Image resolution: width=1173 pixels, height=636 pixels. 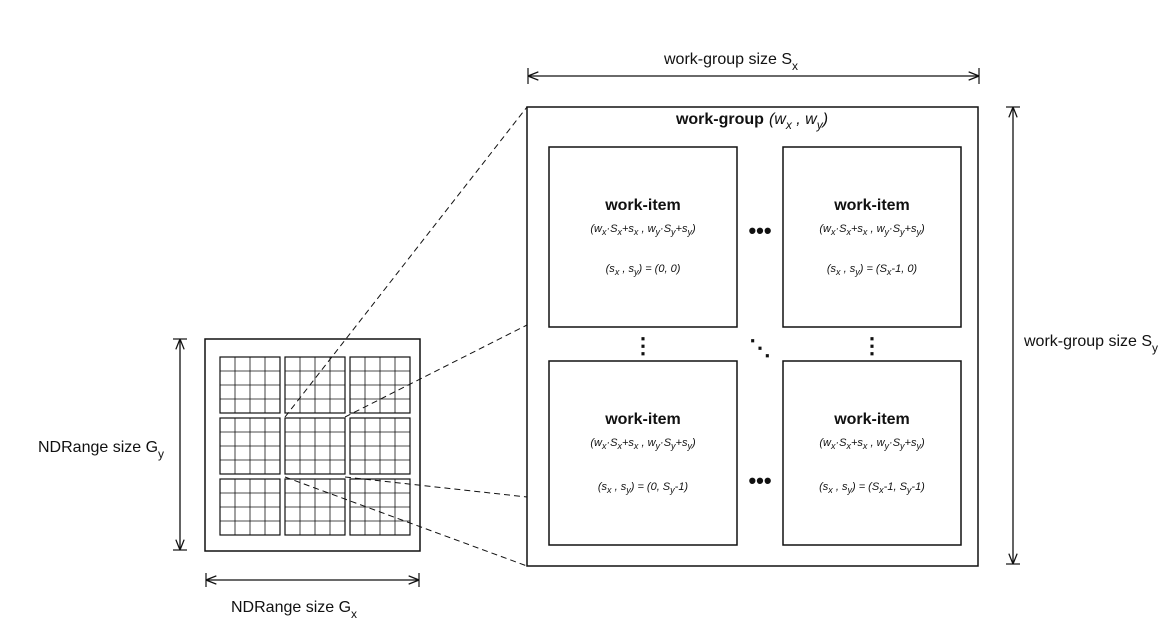 I want to click on ndrange-height-label: NDRange size Gy, so click(x=101, y=450).